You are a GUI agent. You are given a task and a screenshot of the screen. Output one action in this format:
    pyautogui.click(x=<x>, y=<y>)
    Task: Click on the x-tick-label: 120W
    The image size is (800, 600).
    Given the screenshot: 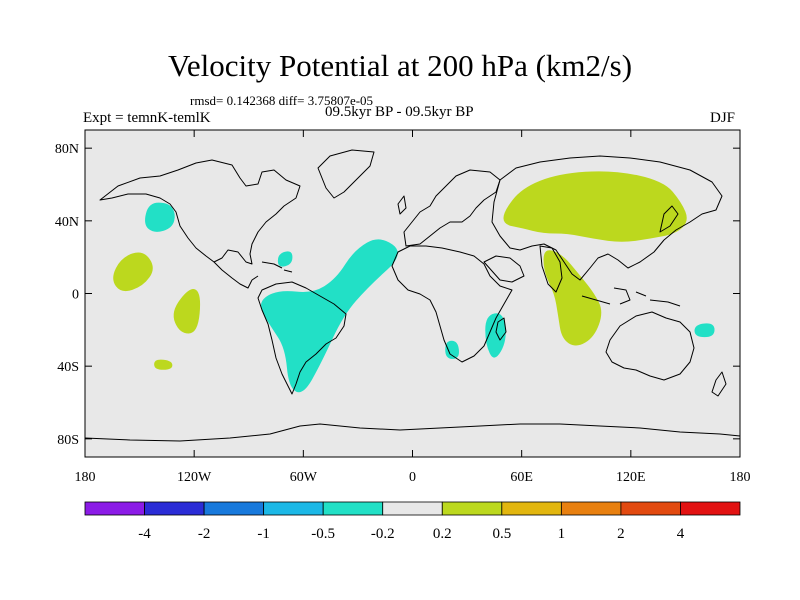 What is the action you would take?
    pyautogui.click(x=194, y=477)
    